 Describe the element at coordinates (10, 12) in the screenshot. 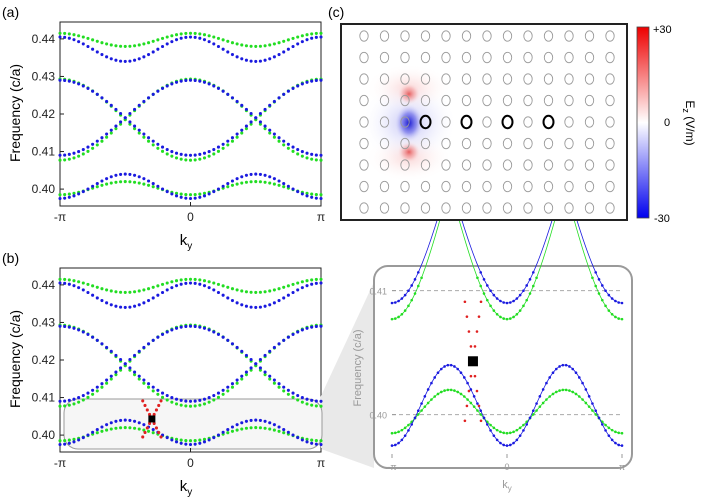

I see `panel-a-label: (a)` at that location.